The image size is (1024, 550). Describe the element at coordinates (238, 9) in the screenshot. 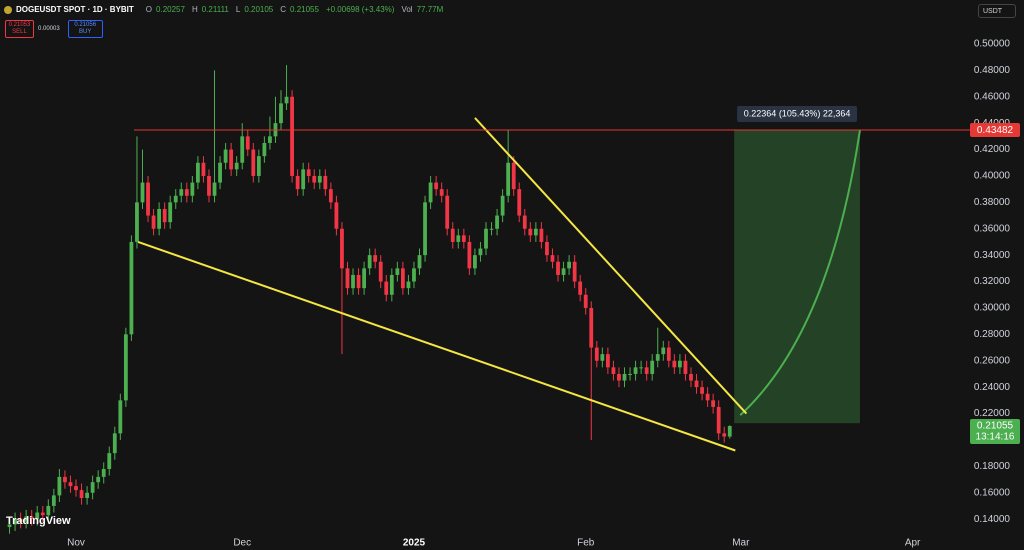

I see `ohlc-key: L` at that location.